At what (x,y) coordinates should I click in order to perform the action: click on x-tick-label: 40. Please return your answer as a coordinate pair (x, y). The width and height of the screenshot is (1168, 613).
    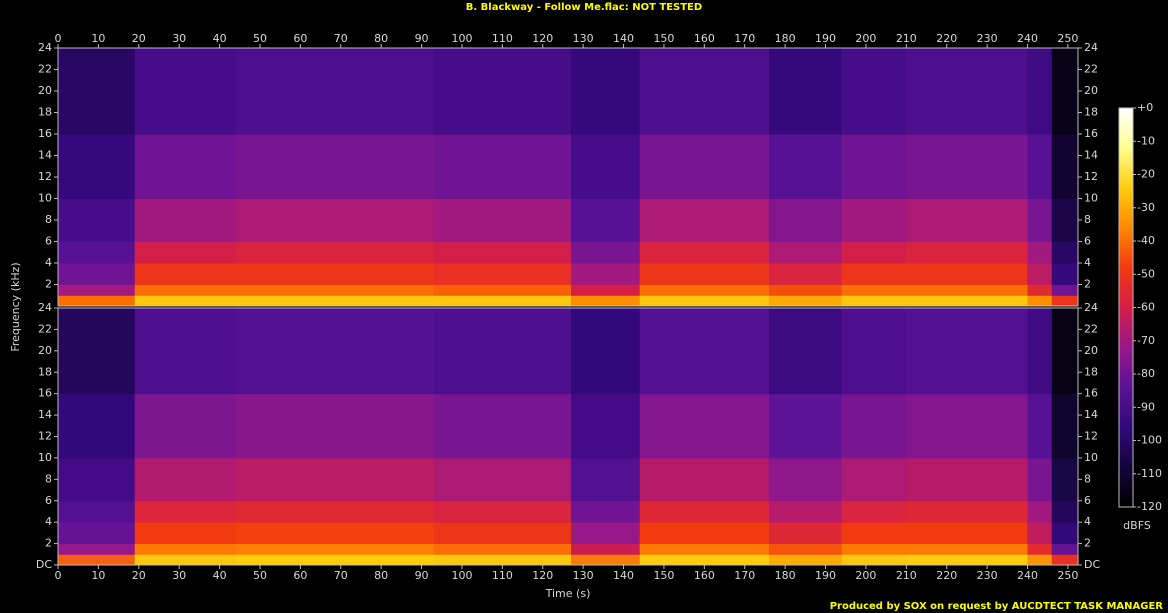
    Looking at the image, I should click on (220, 575).